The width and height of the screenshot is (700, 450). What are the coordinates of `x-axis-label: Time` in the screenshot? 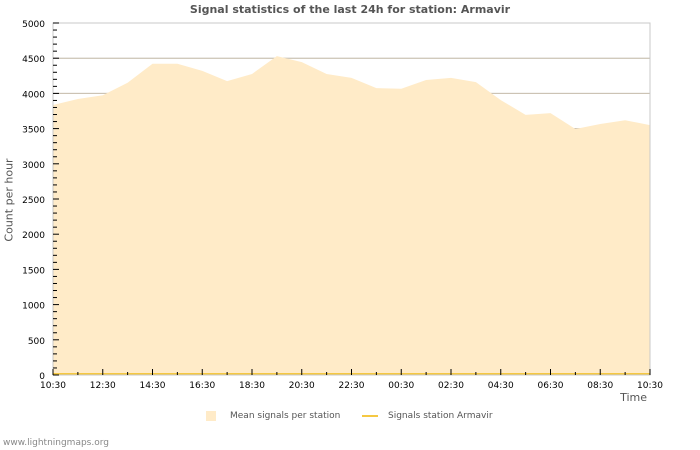 It's located at (633, 397).